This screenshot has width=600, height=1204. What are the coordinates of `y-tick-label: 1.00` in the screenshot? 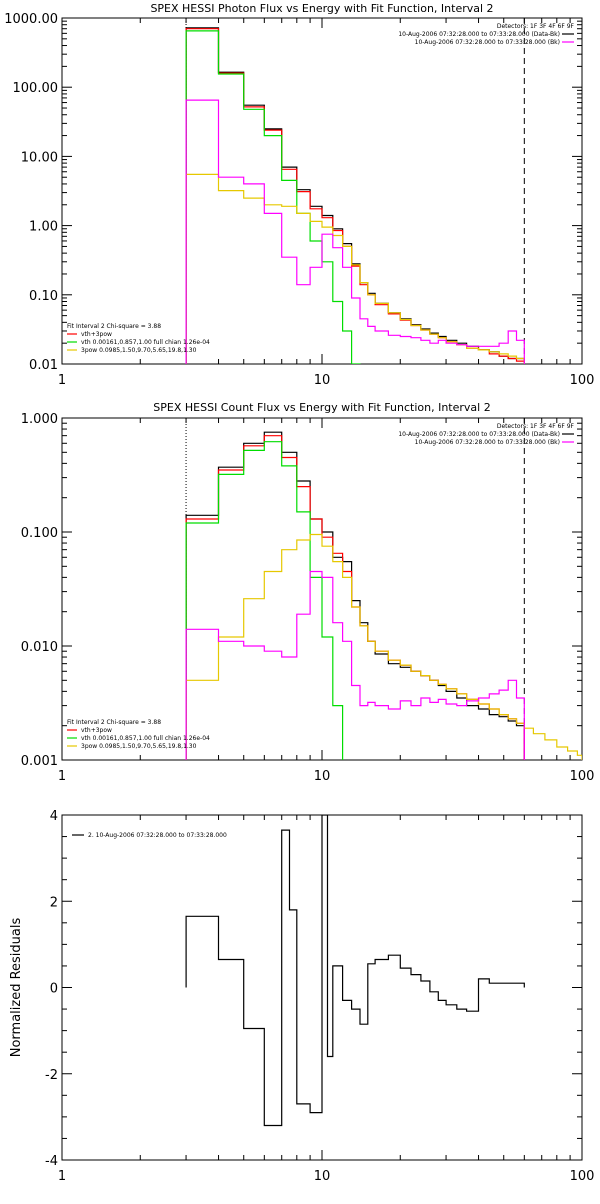 It's located at (43, 227).